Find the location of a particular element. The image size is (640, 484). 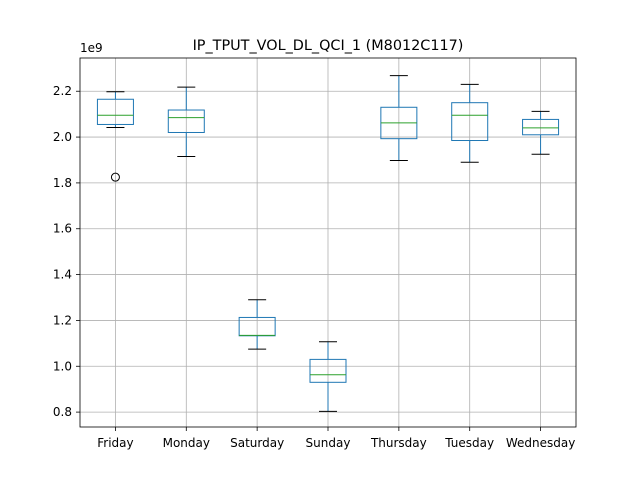

y-tick-label: 2.0 is located at coordinates (62, 137).